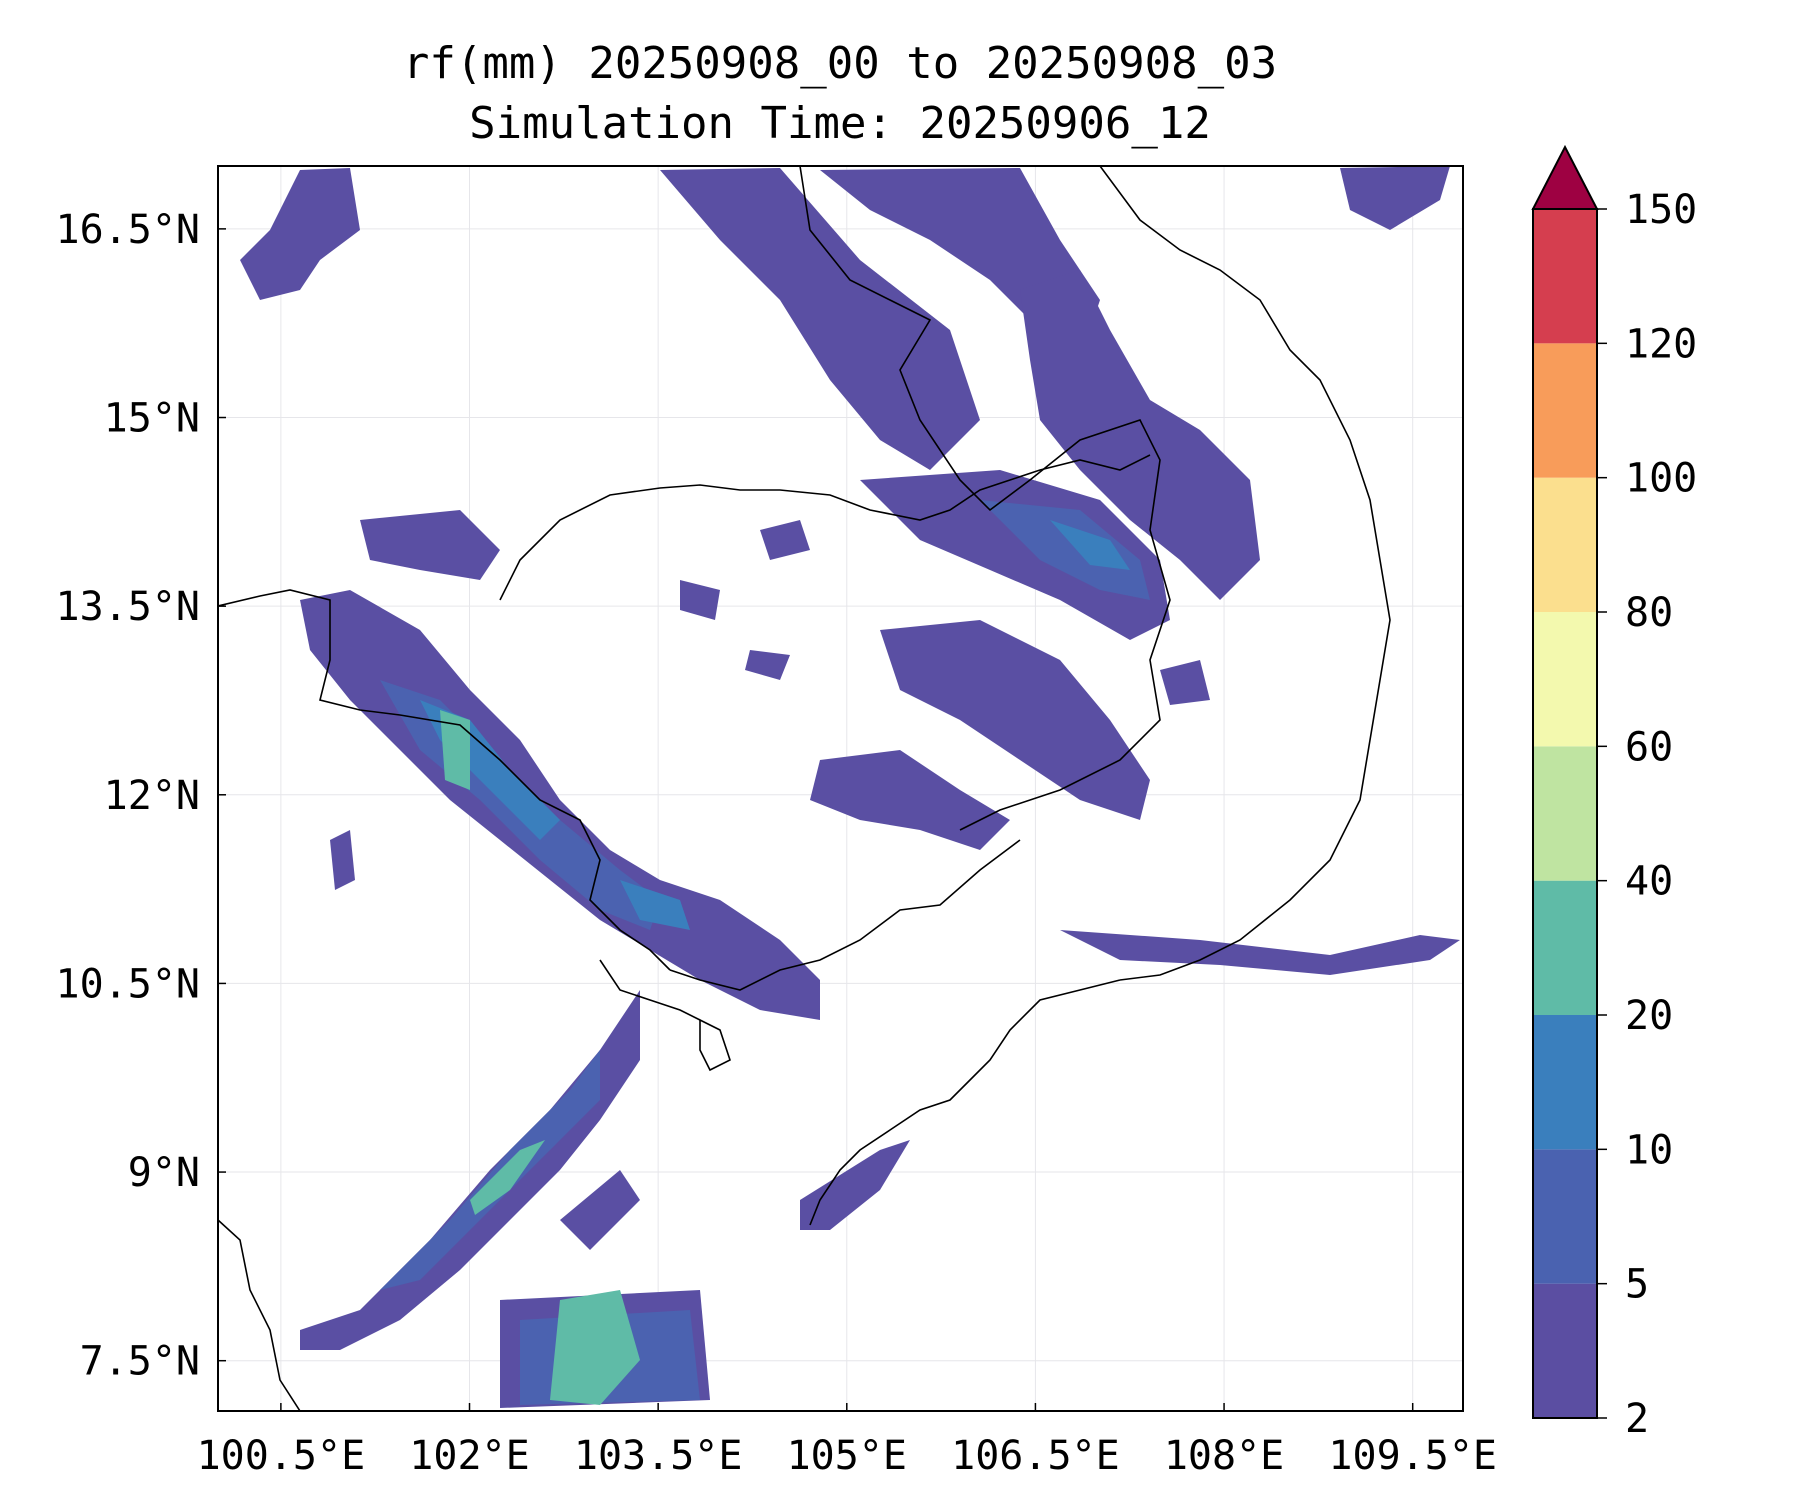 The image size is (1800, 1500). What do you see at coordinates (840, 123) in the screenshot?
I see `title-line-2: Simulation Time: 20250906_12` at bounding box center [840, 123].